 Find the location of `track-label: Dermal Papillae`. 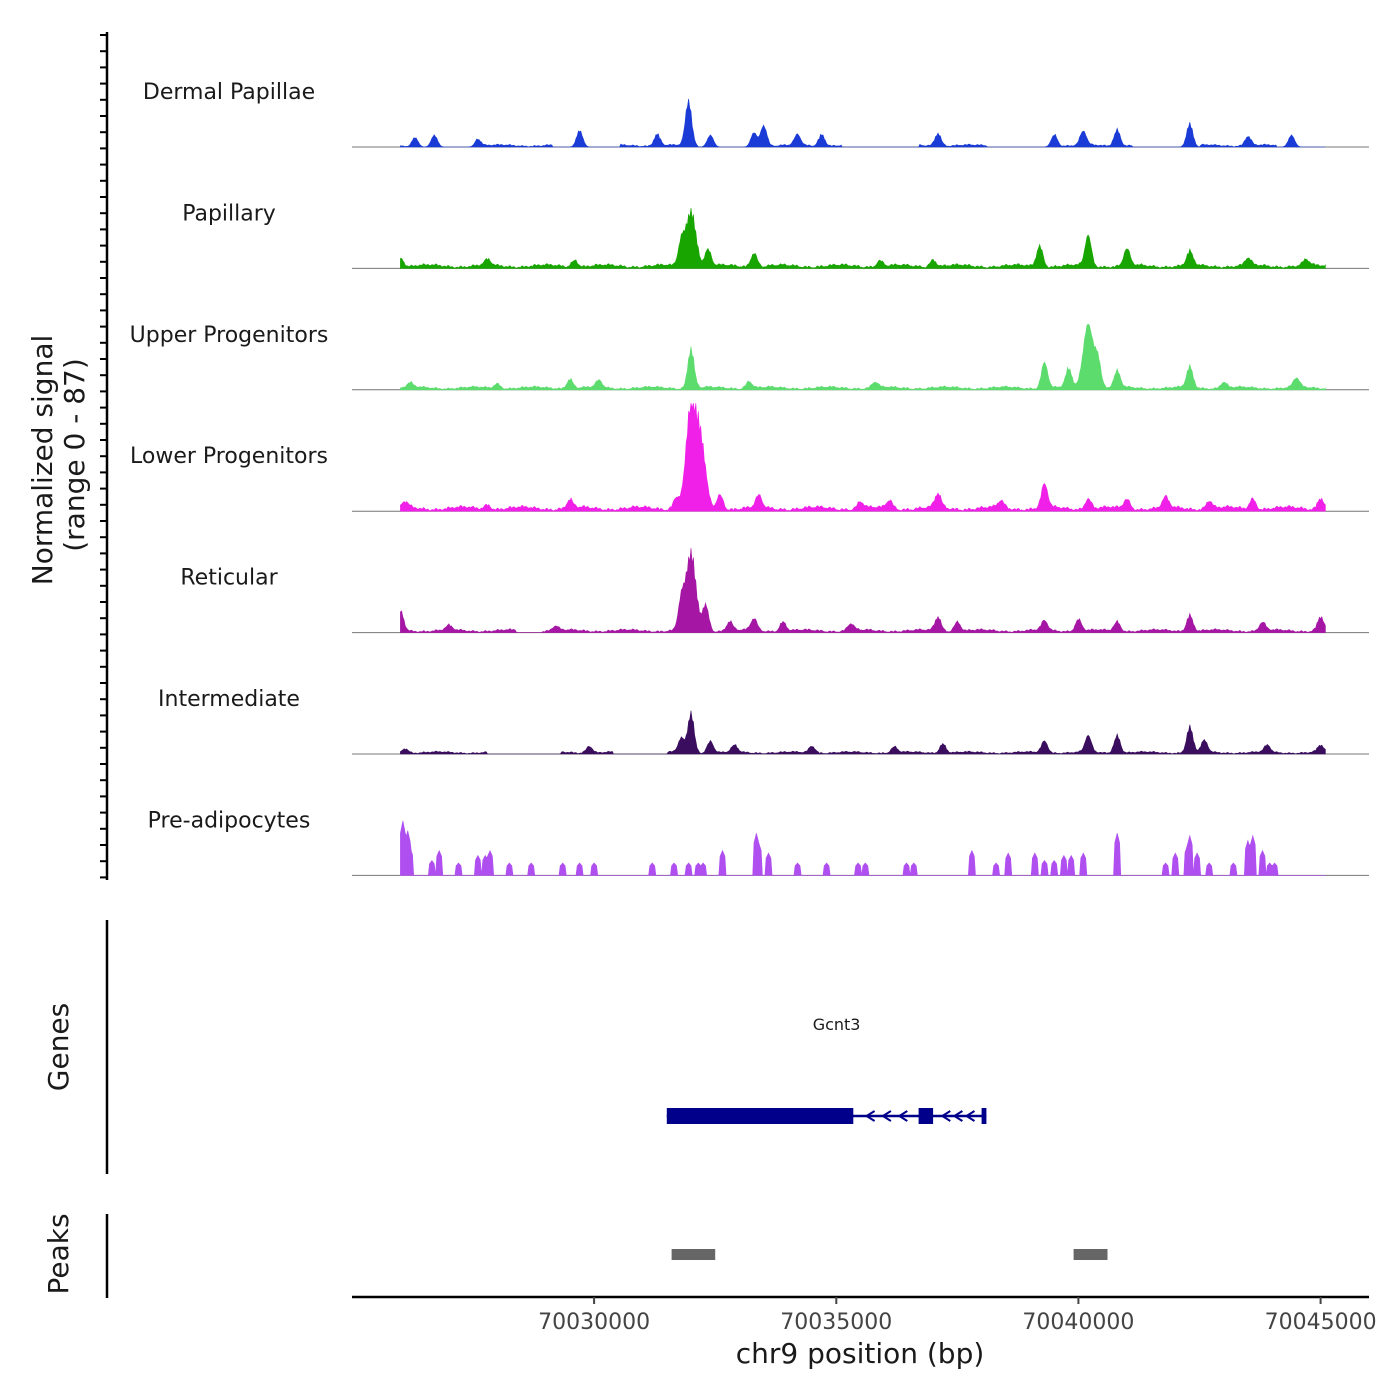

track-label: Dermal Papillae is located at coordinates (229, 92).